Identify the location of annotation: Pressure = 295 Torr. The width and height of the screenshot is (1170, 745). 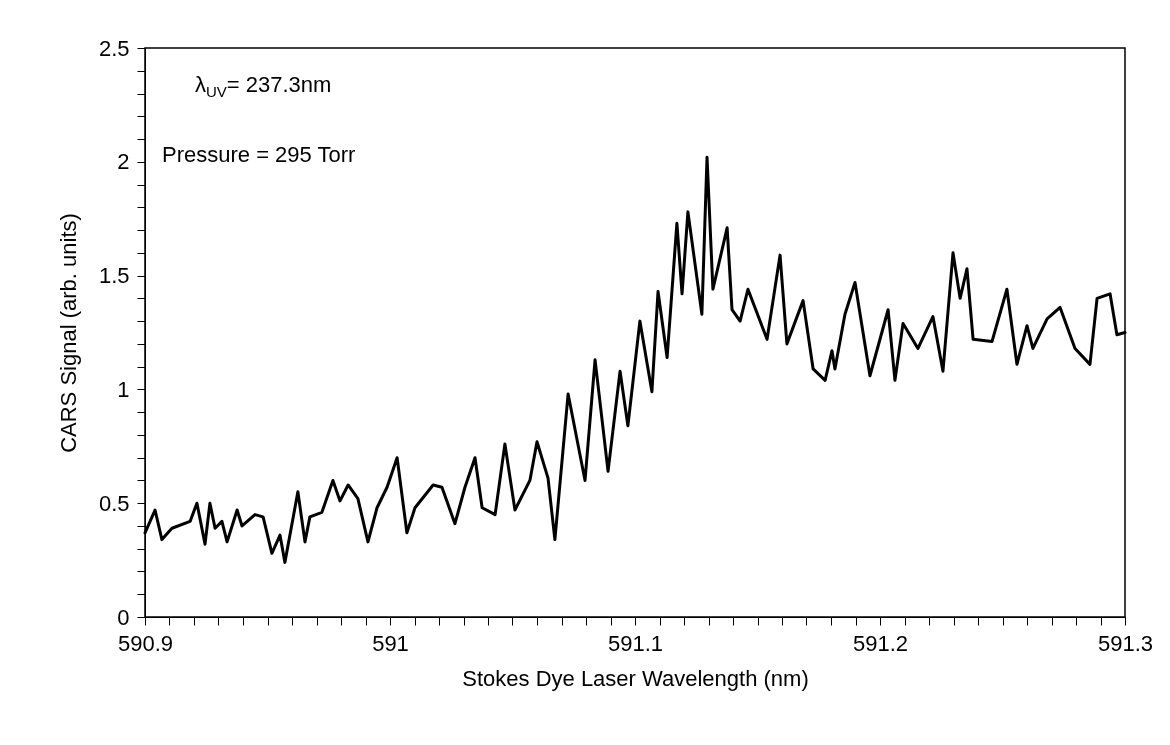
(259, 155).